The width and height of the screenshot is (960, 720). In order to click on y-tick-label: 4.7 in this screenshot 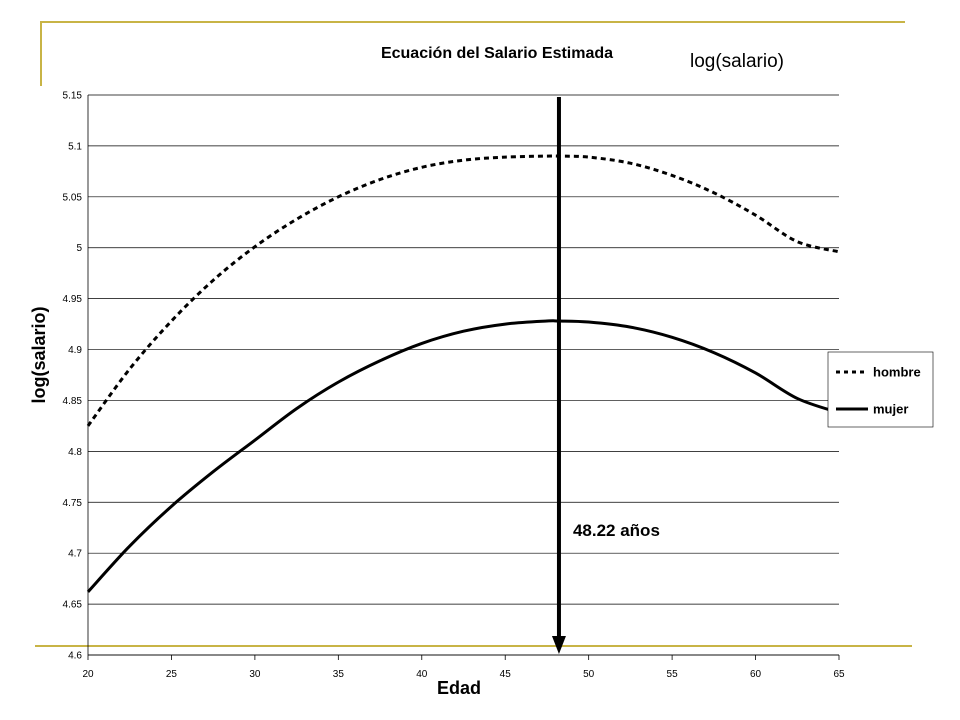, I will do `click(75, 554)`.